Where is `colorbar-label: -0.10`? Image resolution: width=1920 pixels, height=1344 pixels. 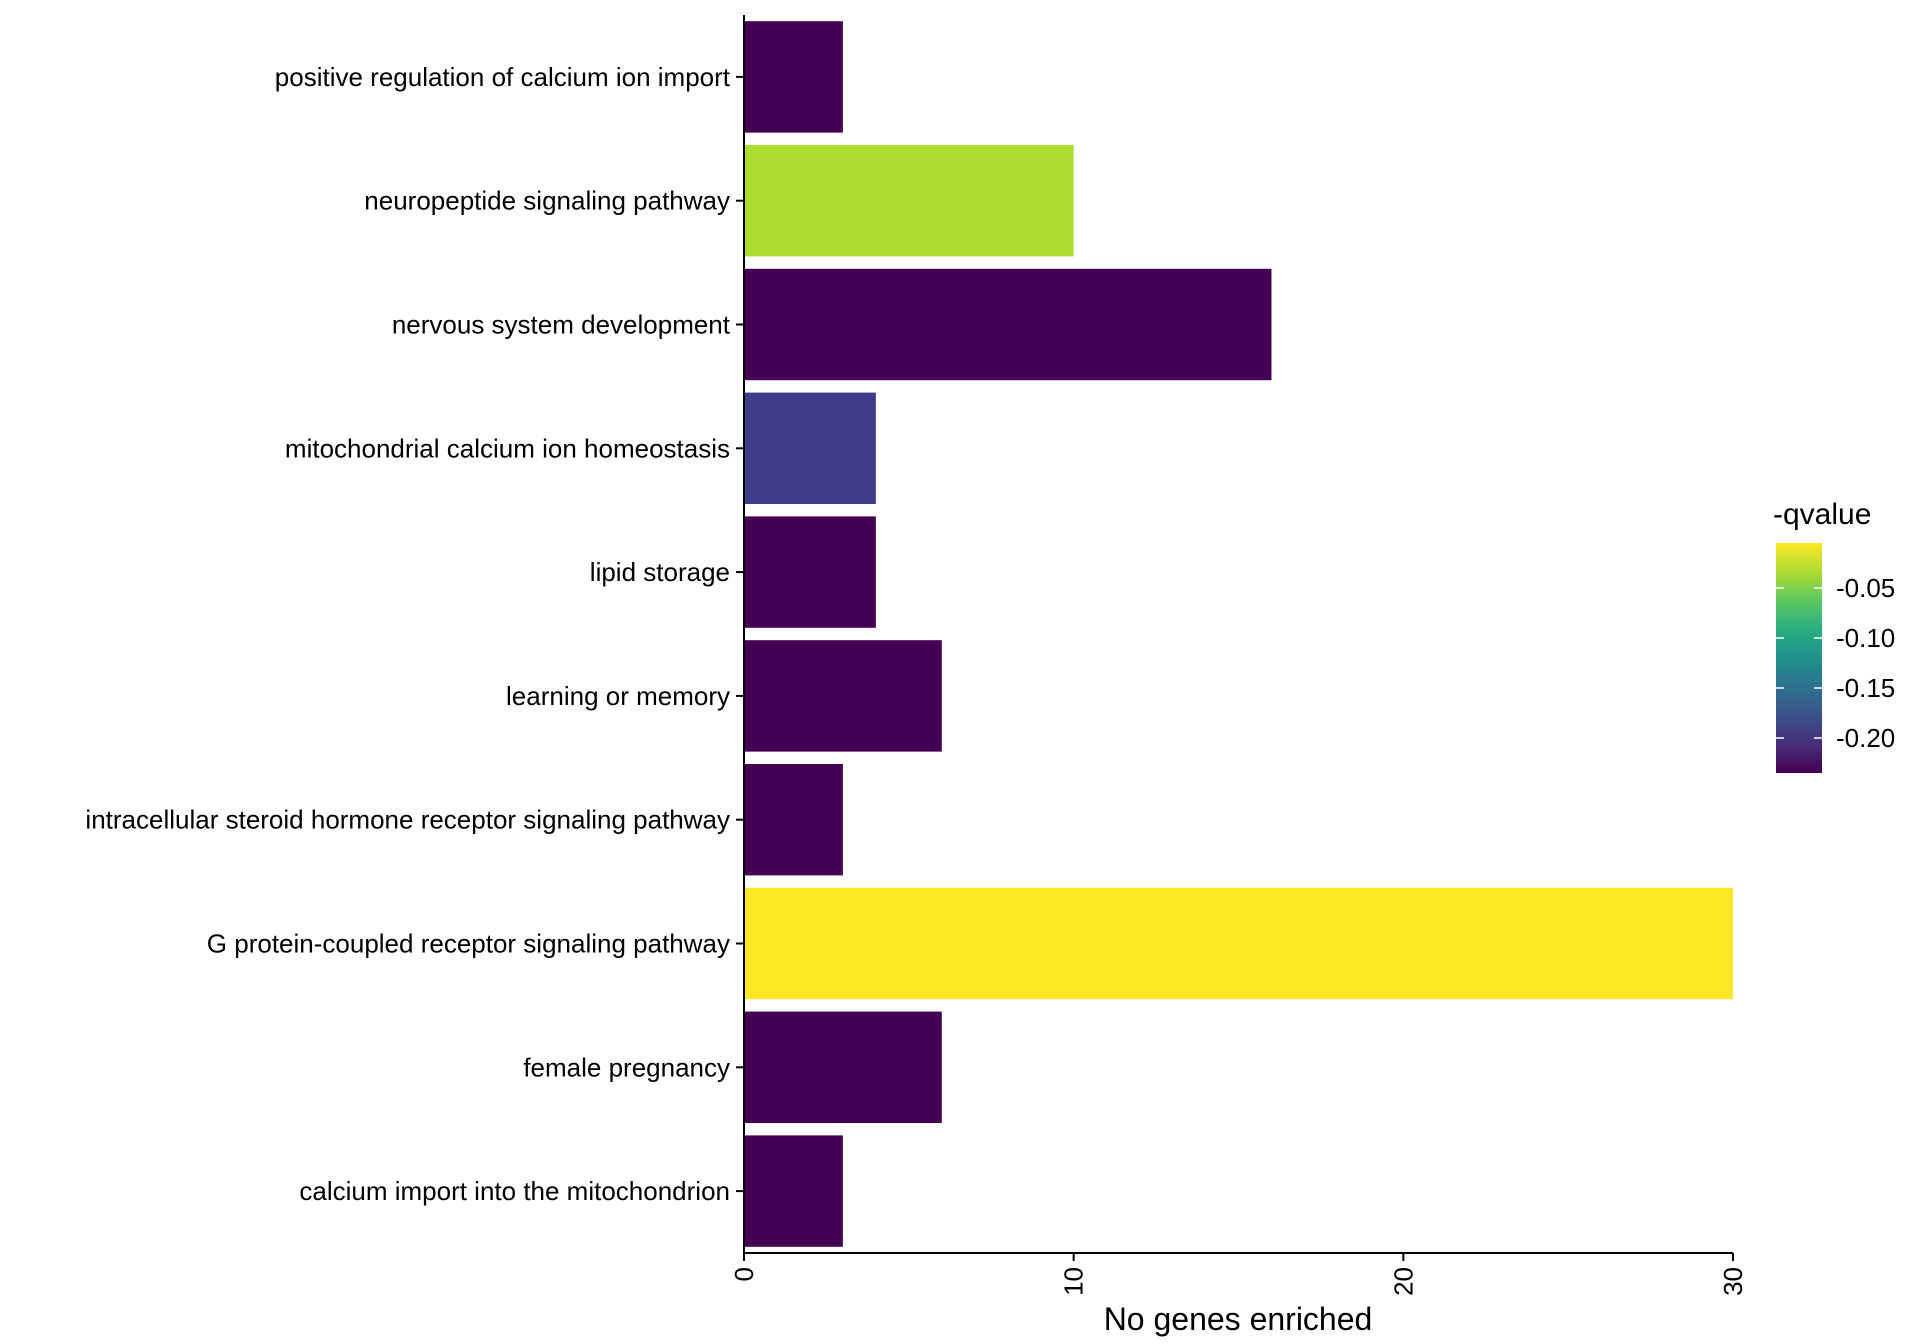
colorbar-label: -0.10 is located at coordinates (1865, 638).